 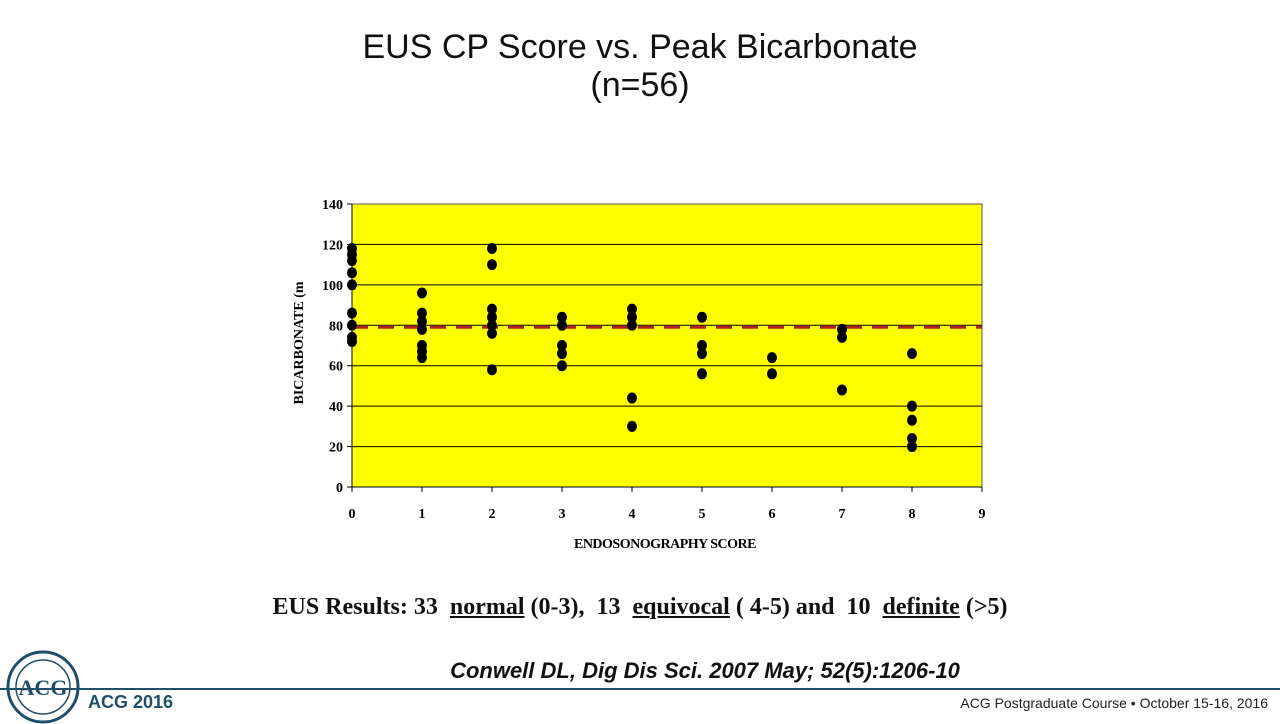 I want to click on x-tick-label: 7, so click(x=842, y=514).